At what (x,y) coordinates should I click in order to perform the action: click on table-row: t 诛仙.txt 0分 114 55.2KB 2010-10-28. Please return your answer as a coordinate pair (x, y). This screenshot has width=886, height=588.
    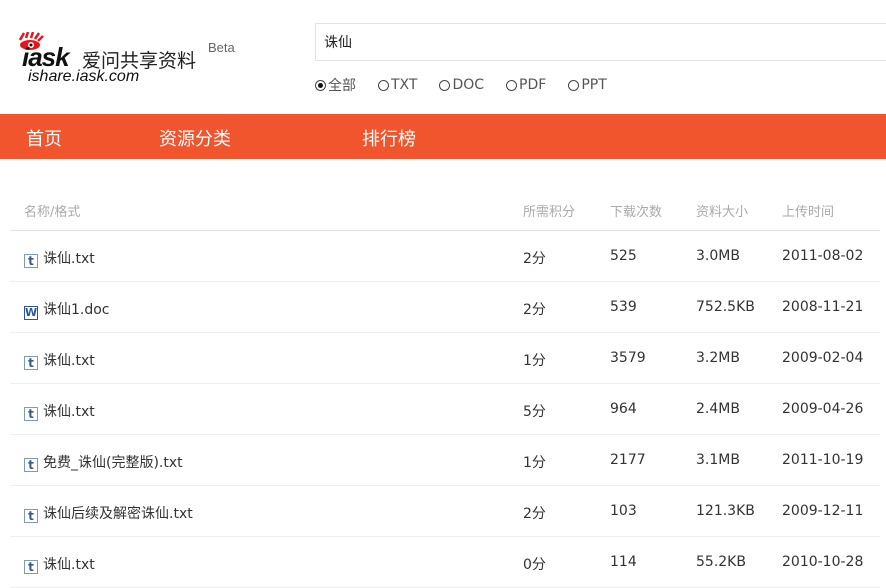
    Looking at the image, I should click on (445, 562).